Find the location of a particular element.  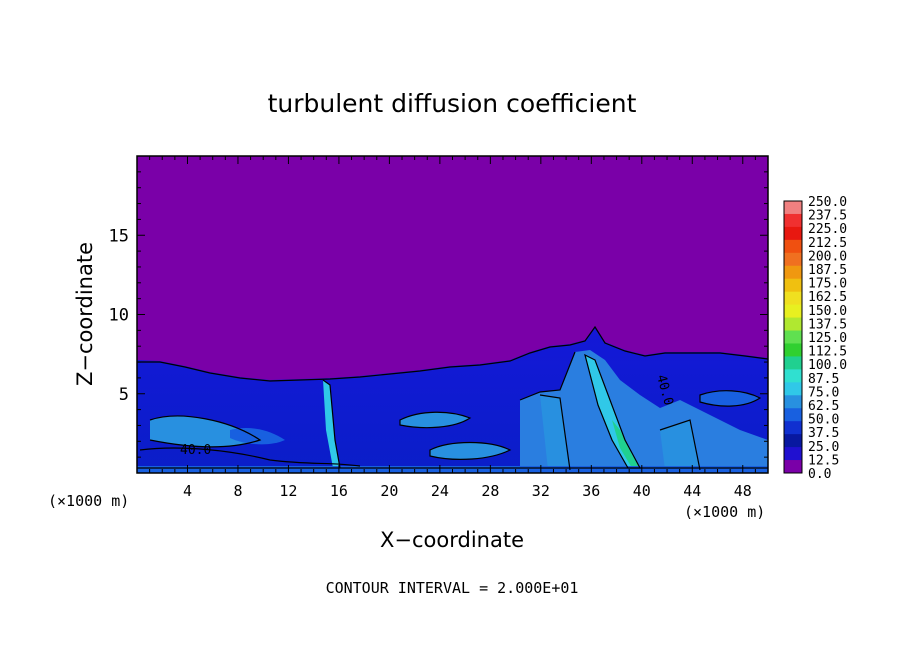

colorbar-label: 37.5 is located at coordinates (823, 433).